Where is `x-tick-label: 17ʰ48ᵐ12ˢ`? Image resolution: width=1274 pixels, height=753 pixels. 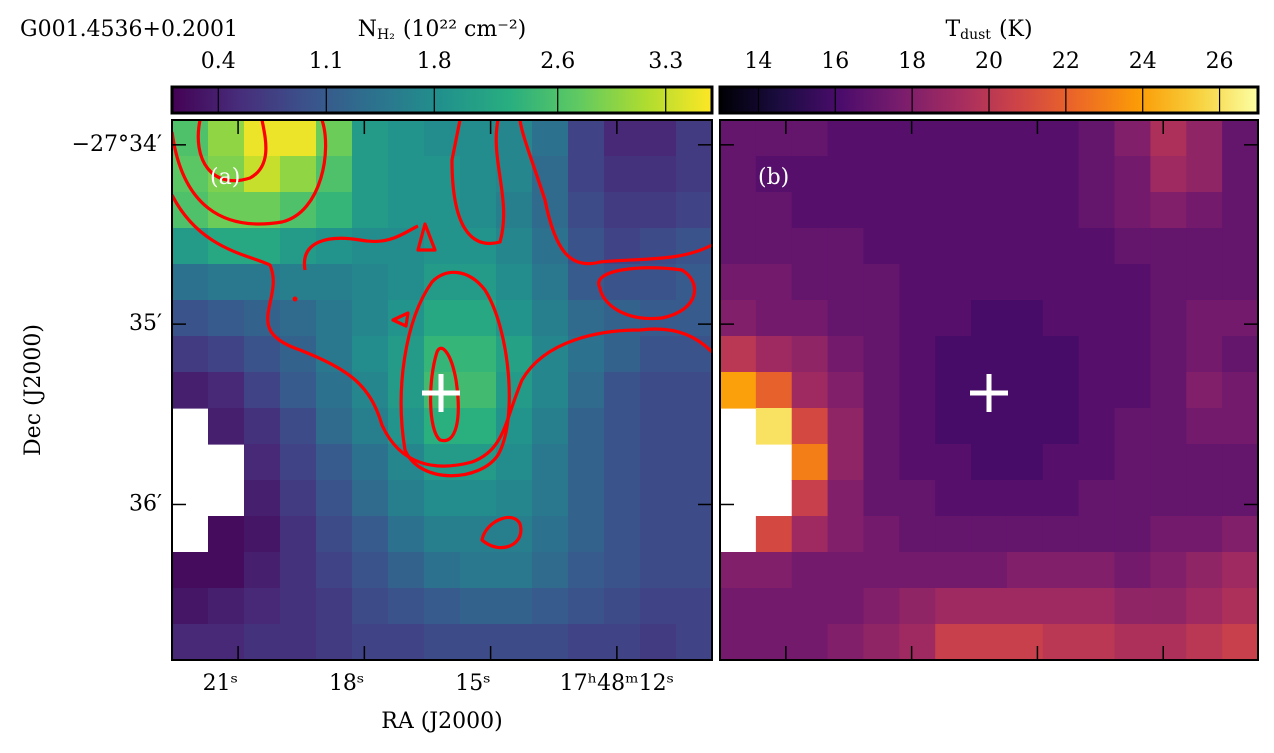
x-tick-label: 17ʰ48ᵐ12ˢ is located at coordinates (617, 683).